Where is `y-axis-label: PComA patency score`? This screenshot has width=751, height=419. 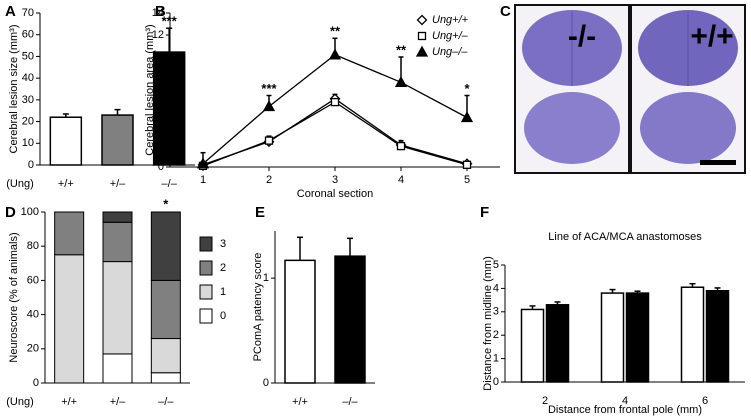 y-axis-label: PComA patency score is located at coordinates (258, 307).